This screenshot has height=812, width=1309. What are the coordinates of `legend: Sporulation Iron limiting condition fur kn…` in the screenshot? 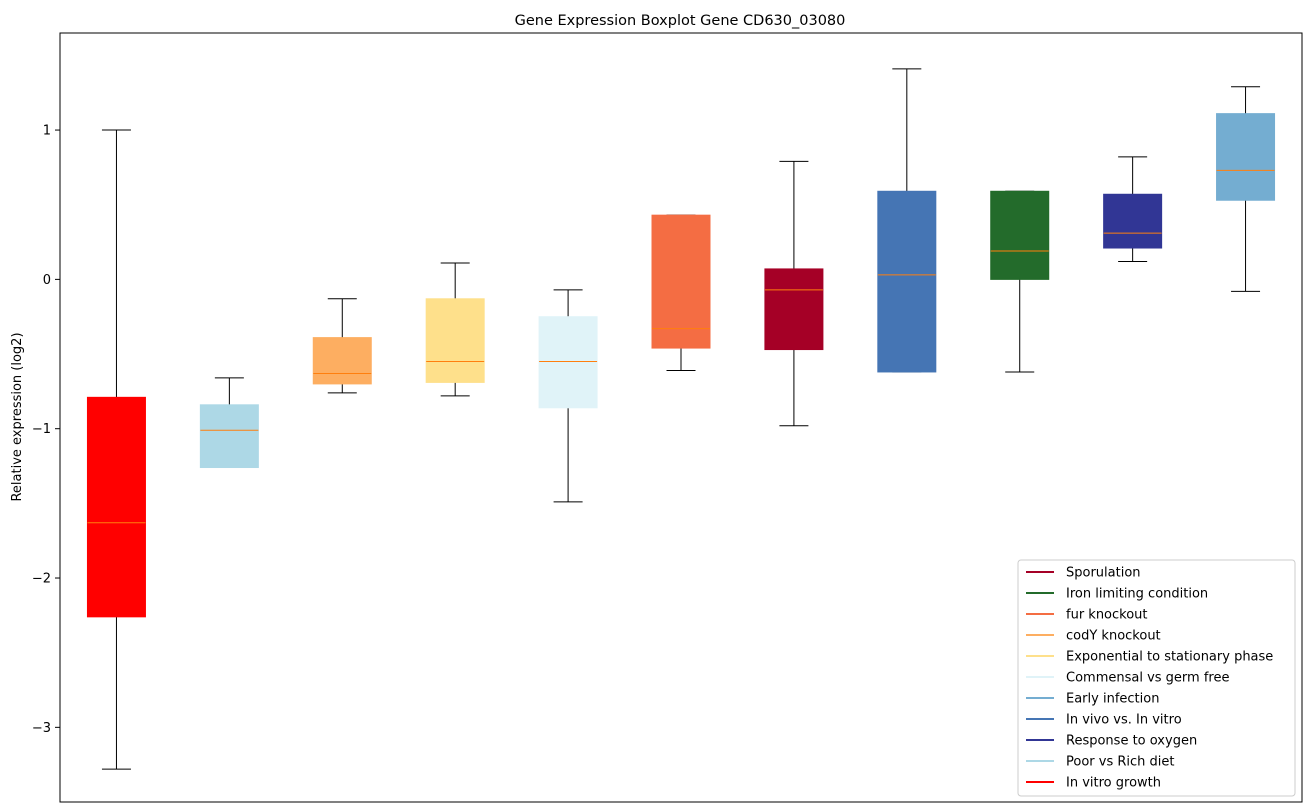 It's located at (1156, 678).